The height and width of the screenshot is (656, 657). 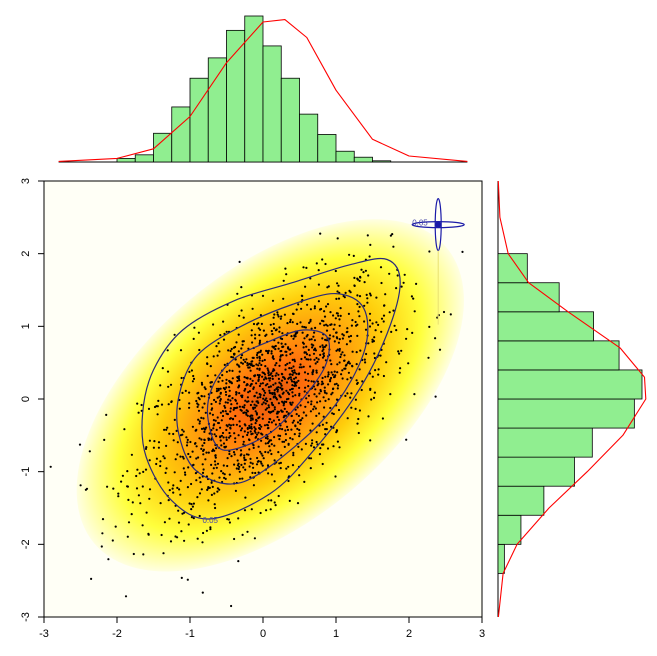 What do you see at coordinates (336, 634) in the screenshot?
I see `x-tick-label: 1` at bounding box center [336, 634].